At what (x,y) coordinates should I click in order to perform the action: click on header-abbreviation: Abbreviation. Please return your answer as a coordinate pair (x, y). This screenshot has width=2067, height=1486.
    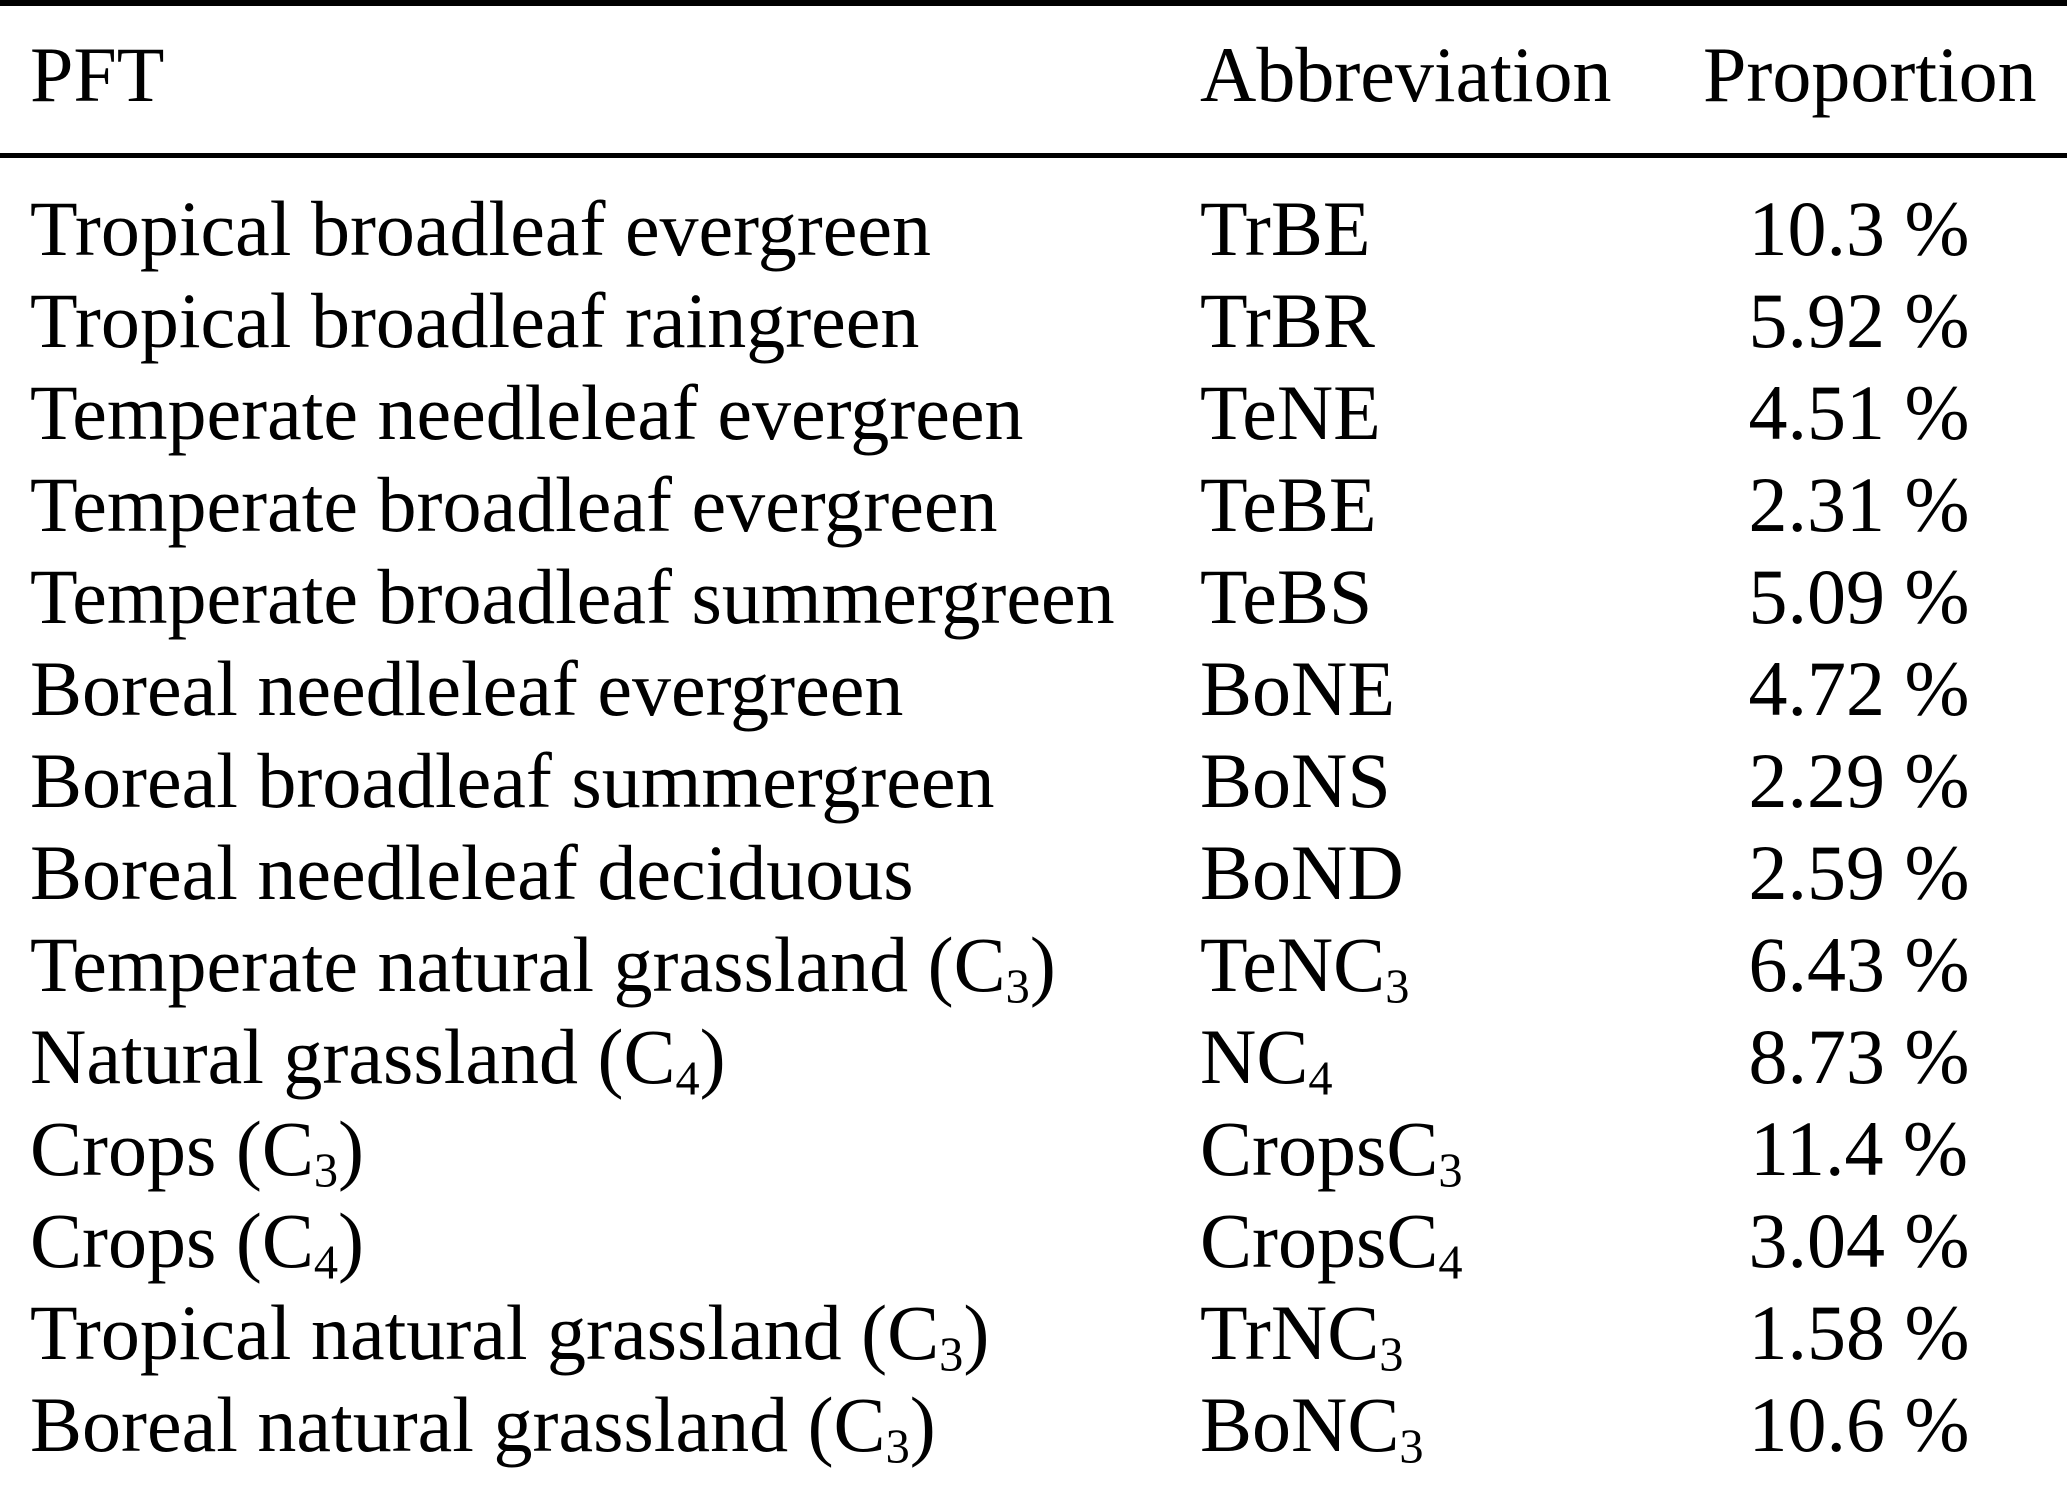
    Looking at the image, I should click on (1451, 80).